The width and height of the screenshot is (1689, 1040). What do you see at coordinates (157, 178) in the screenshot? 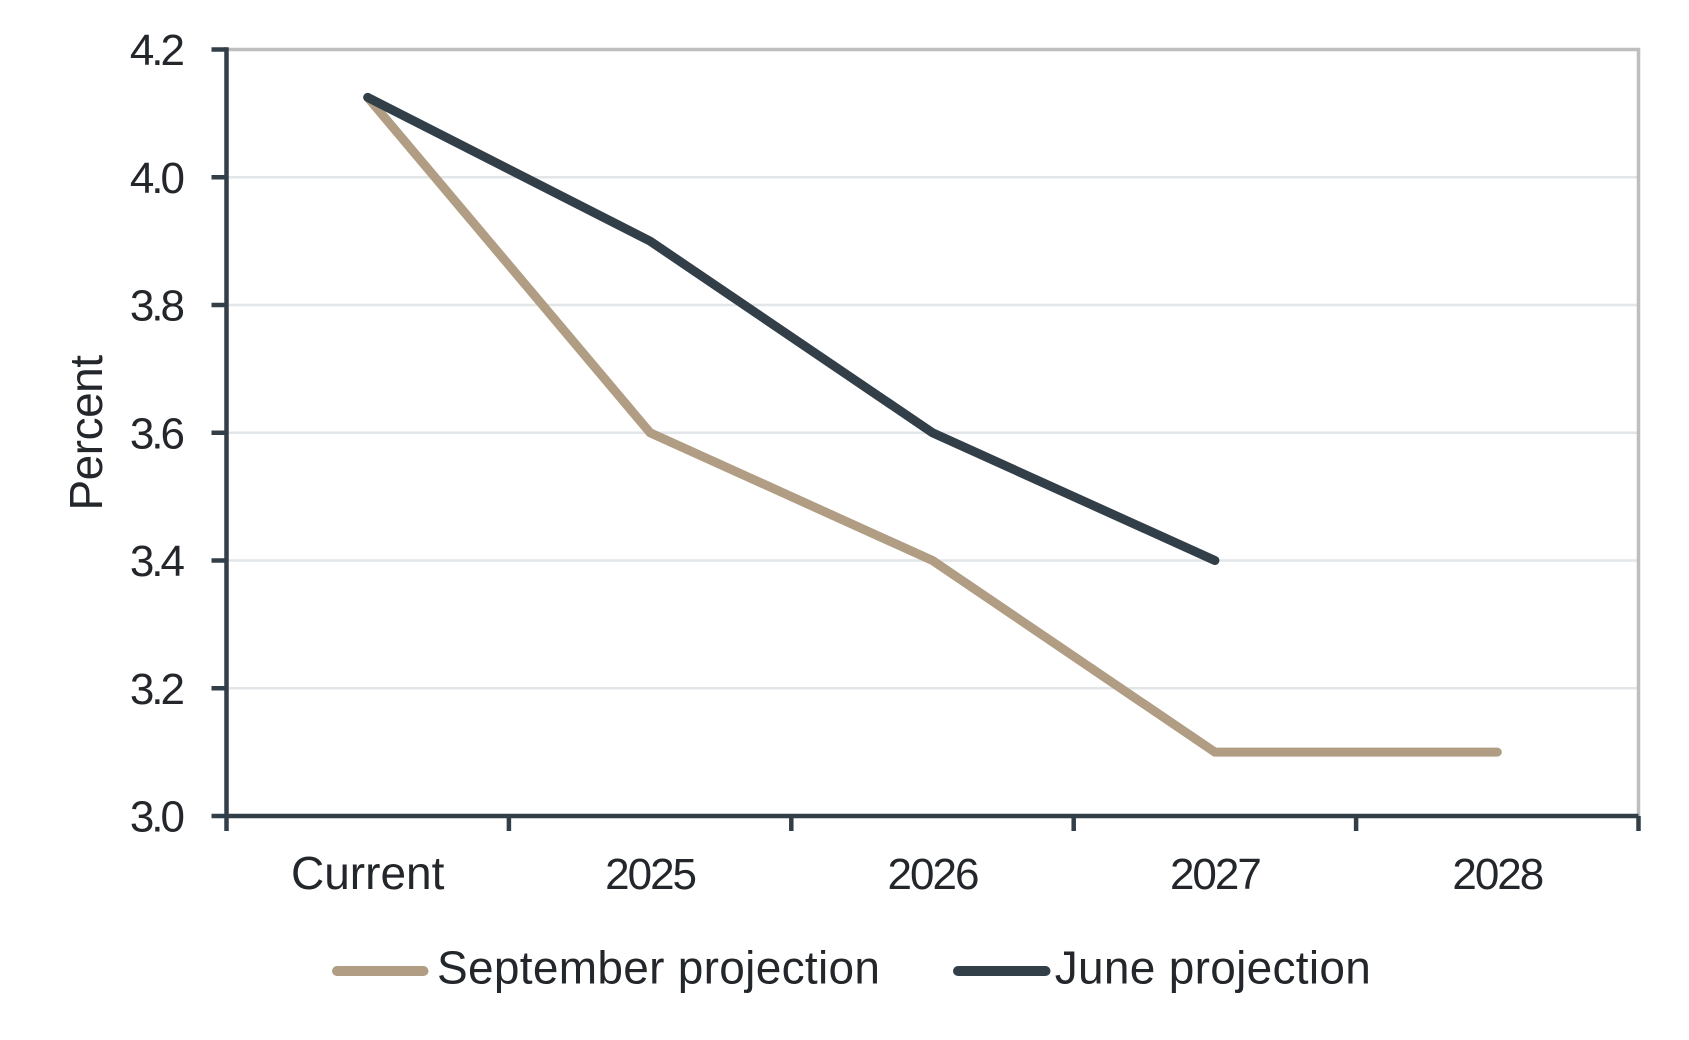
I see `svg-text: 4.0` at bounding box center [157, 178].